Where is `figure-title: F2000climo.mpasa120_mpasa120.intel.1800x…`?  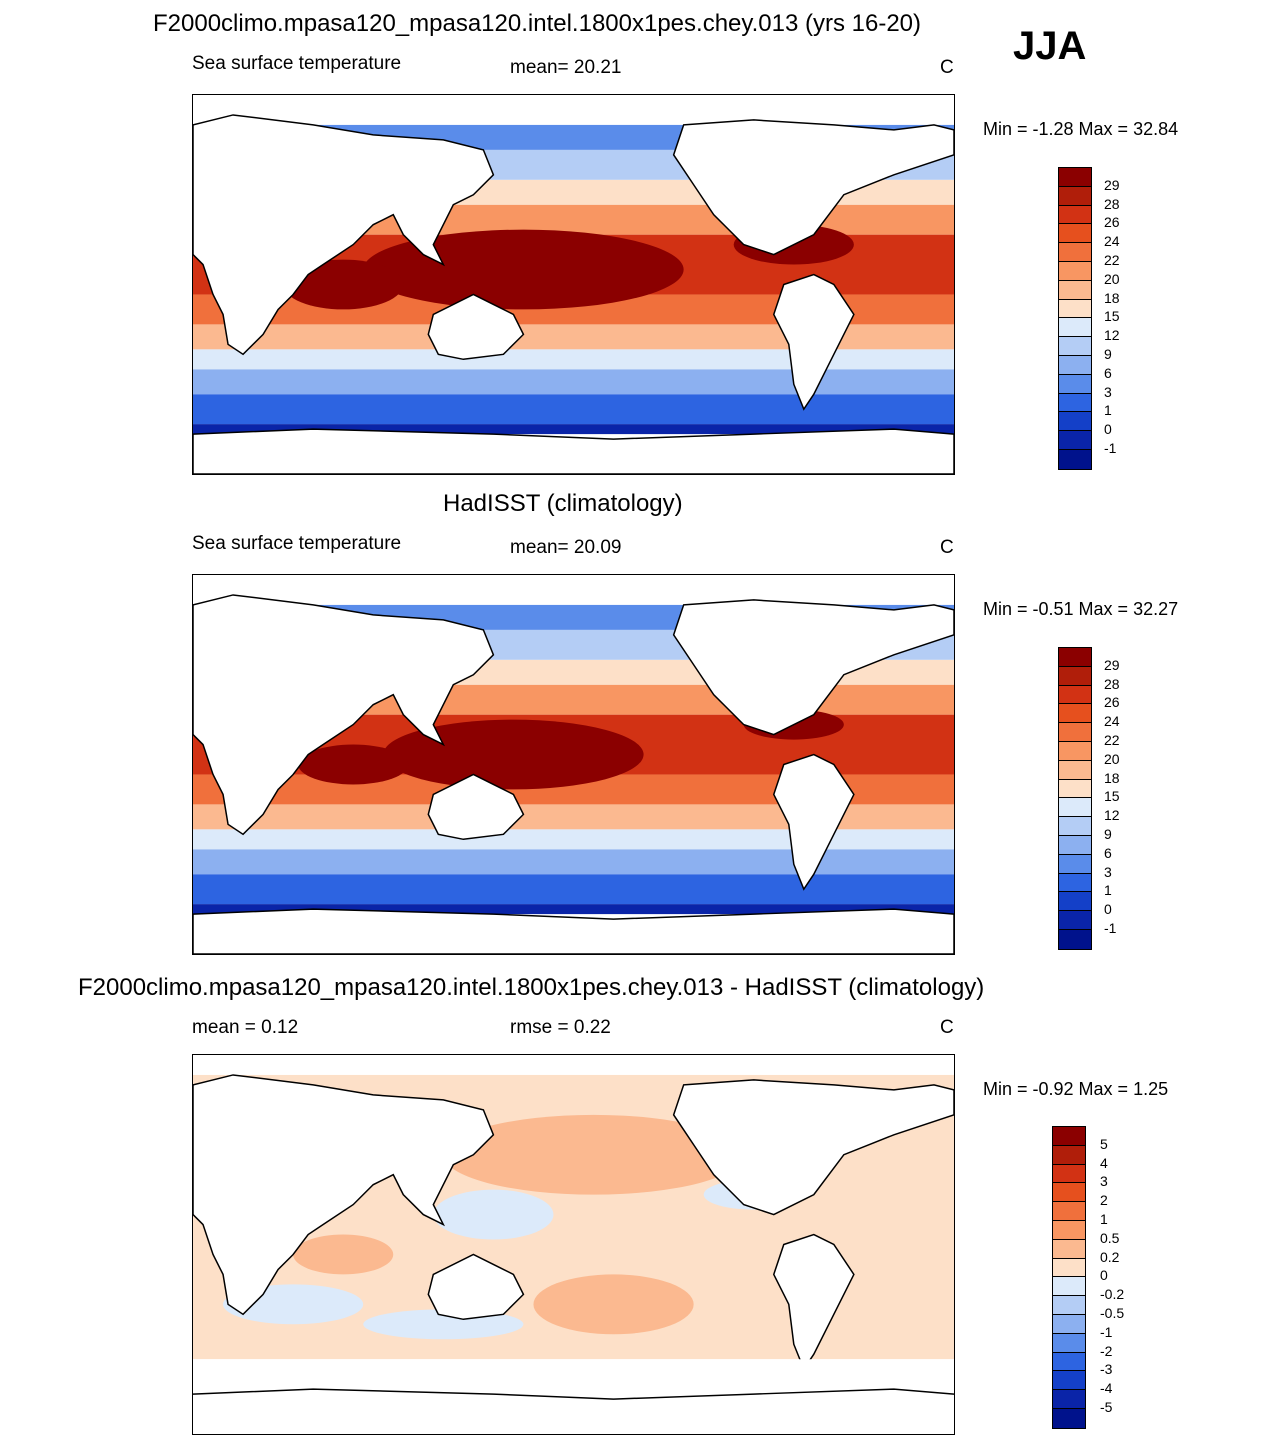 figure-title: F2000climo.mpasa120_mpasa120.intel.1800x… is located at coordinates (537, 23).